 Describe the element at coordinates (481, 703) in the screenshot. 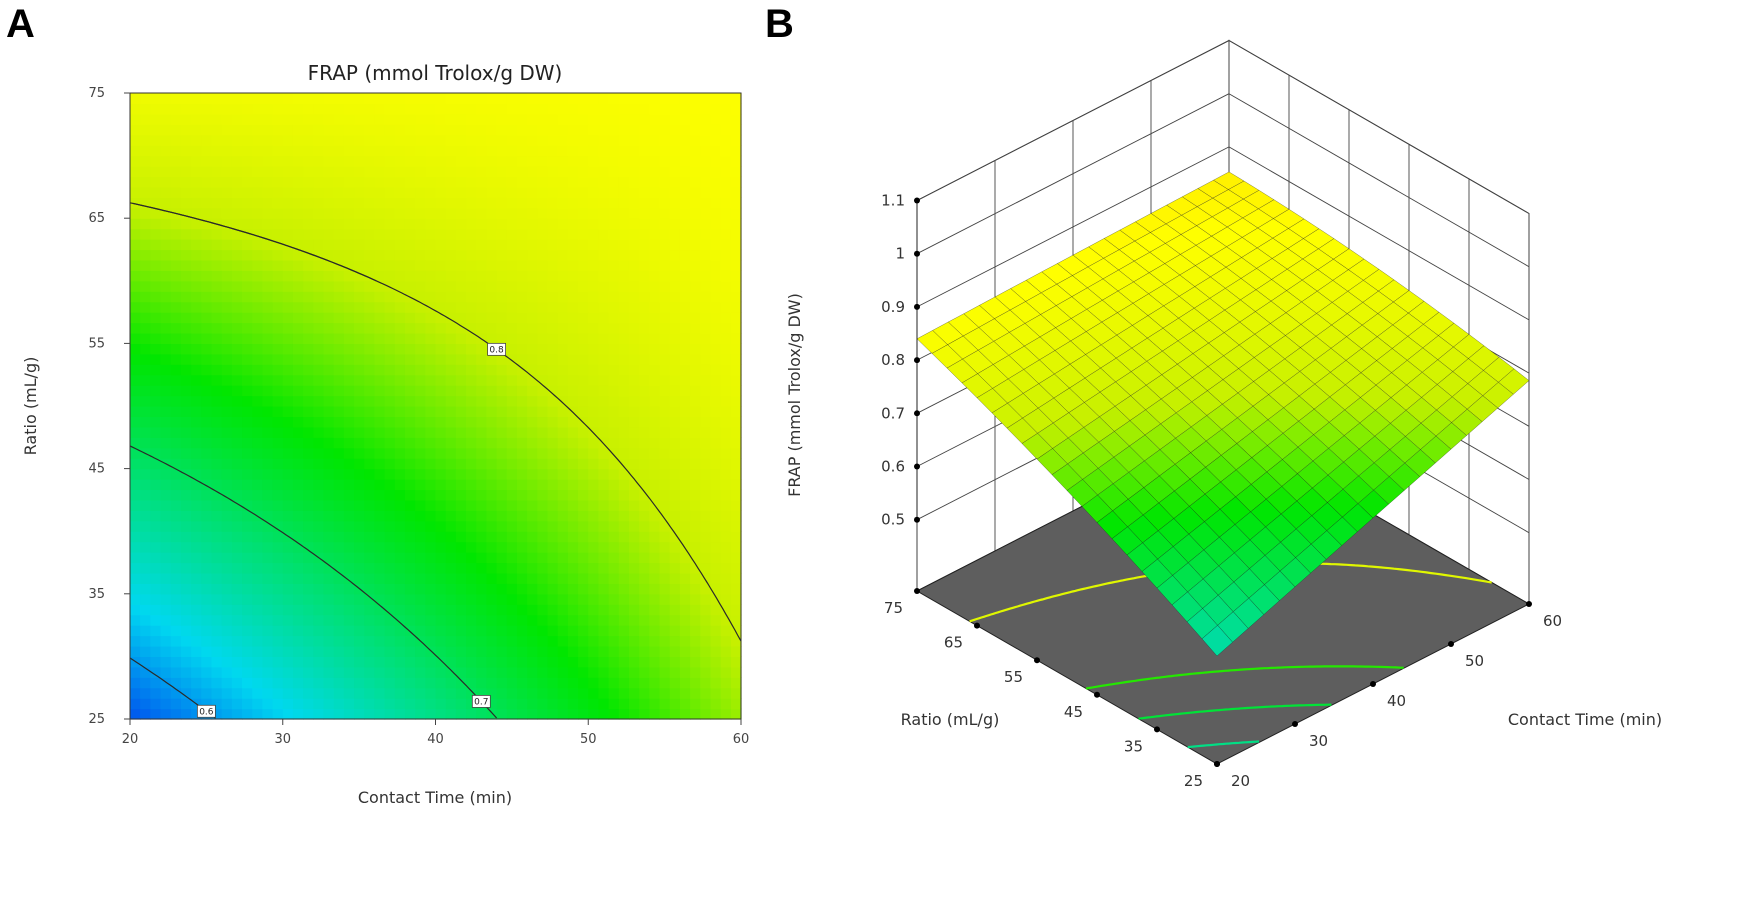

I see `contour-label-0.7: 0.7` at that location.